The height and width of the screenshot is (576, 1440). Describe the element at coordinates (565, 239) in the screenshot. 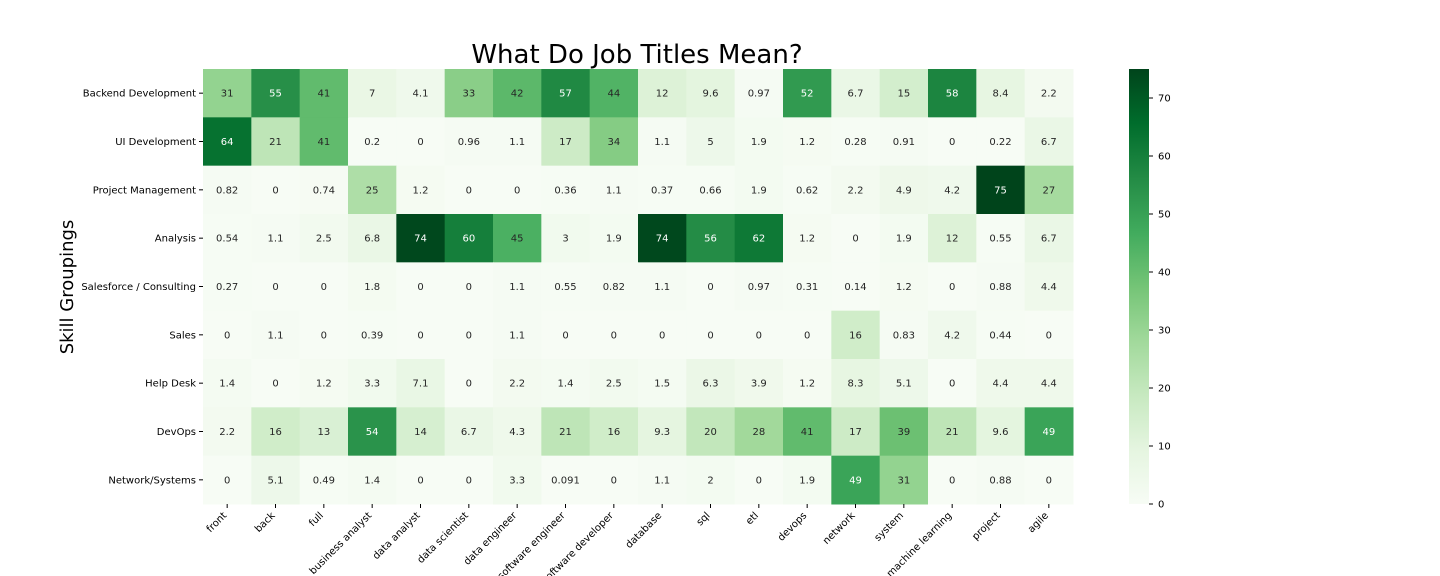

I see `cell-value-label: 3` at that location.